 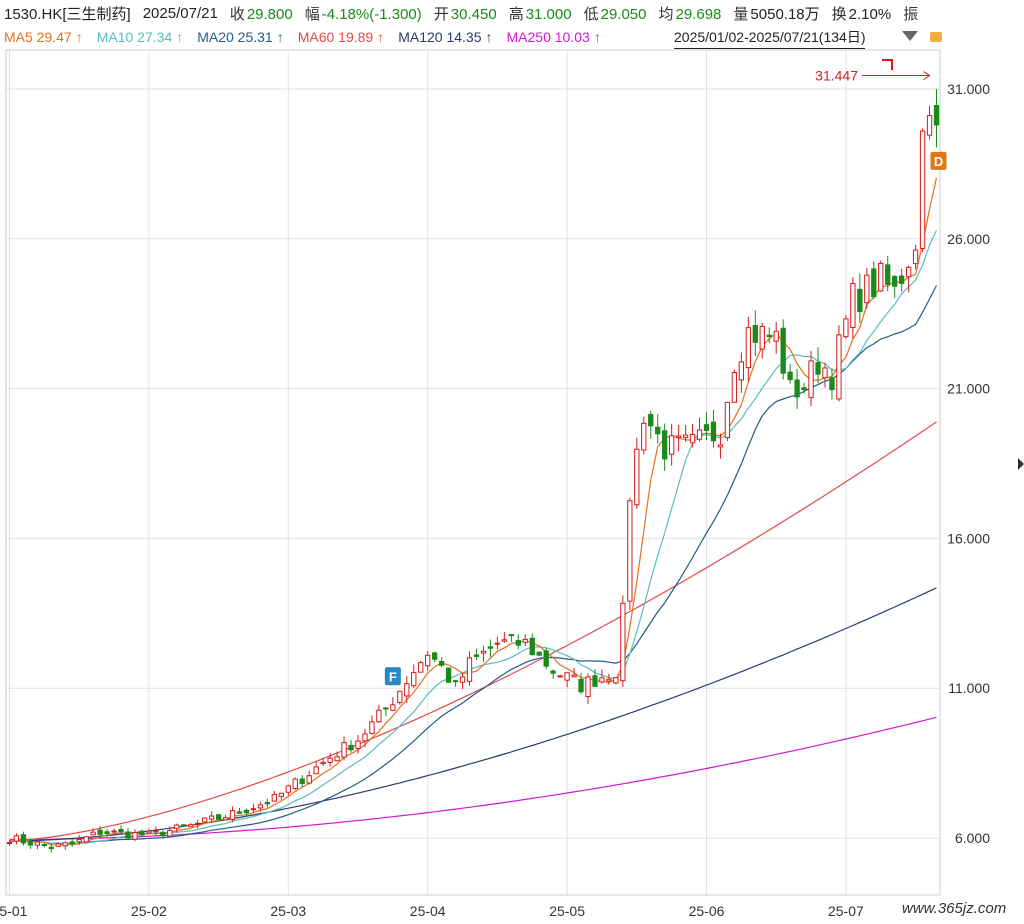 What do you see at coordinates (972, 838) in the screenshot?
I see `y-tick-label: 6.000` at bounding box center [972, 838].